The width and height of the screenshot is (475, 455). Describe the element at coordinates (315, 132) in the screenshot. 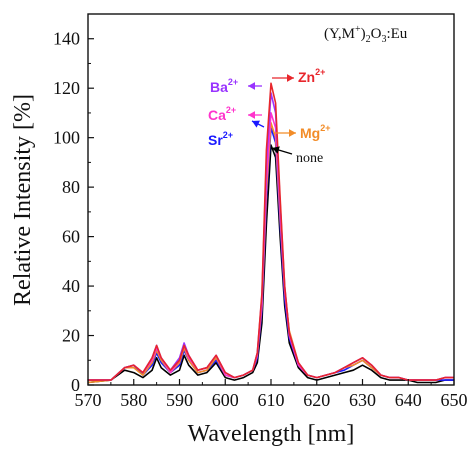

I see `ion-text: Mg2+` at that location.